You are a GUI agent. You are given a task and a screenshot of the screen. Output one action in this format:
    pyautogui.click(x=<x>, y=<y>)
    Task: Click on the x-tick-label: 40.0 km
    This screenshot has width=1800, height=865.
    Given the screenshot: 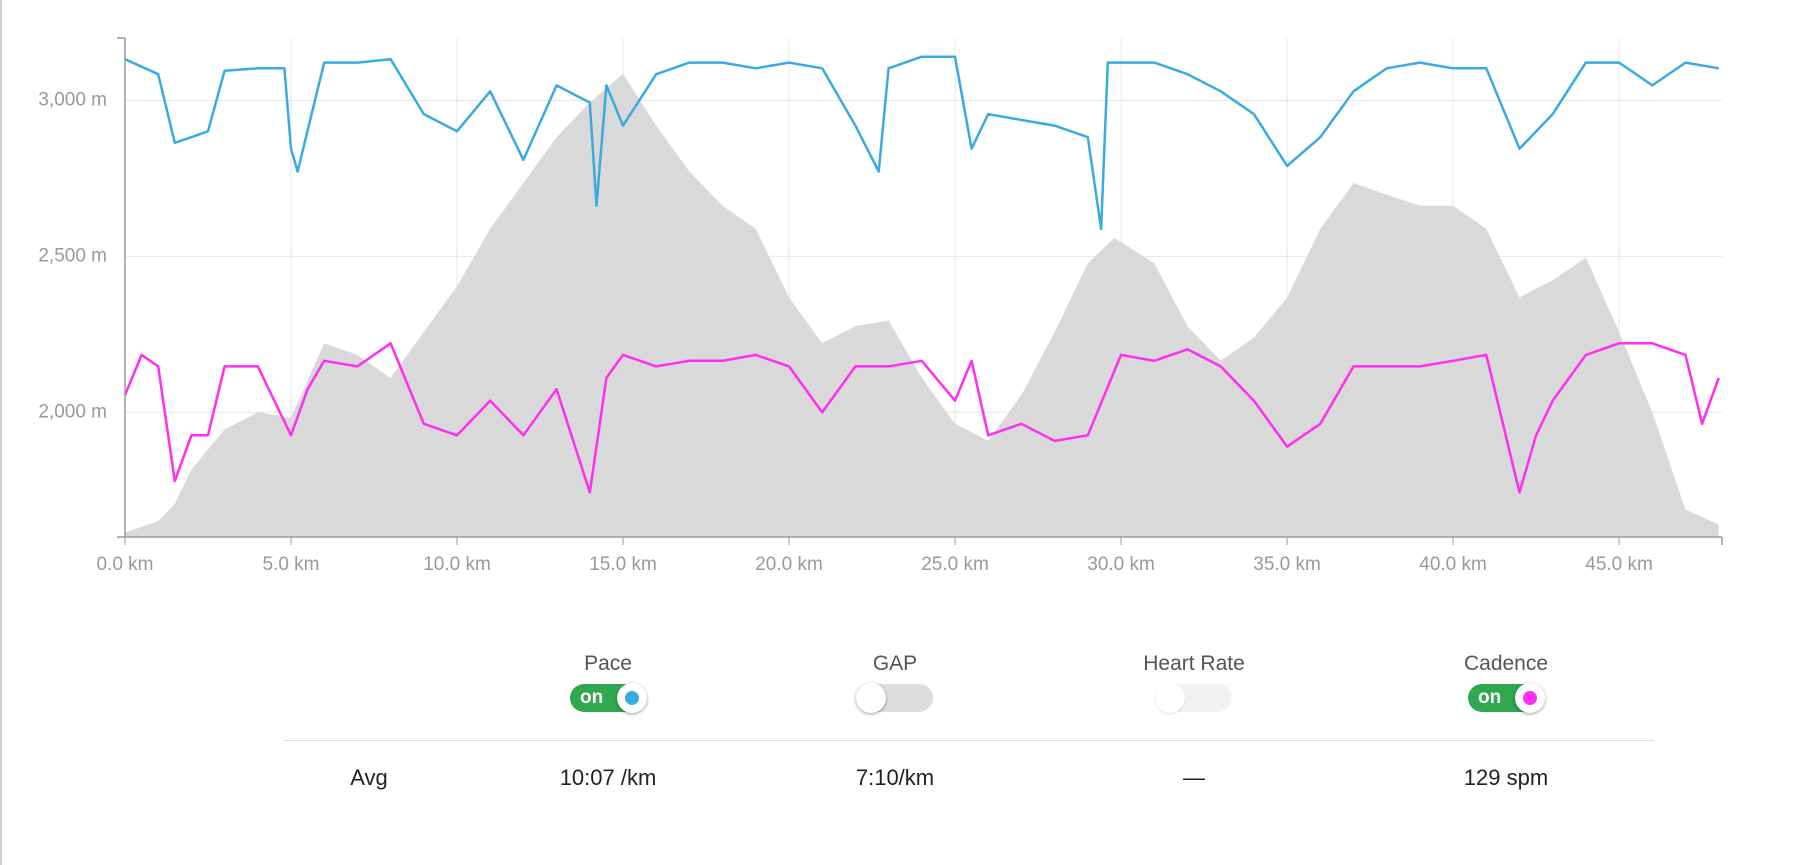 What is the action you would take?
    pyautogui.click(x=1453, y=564)
    